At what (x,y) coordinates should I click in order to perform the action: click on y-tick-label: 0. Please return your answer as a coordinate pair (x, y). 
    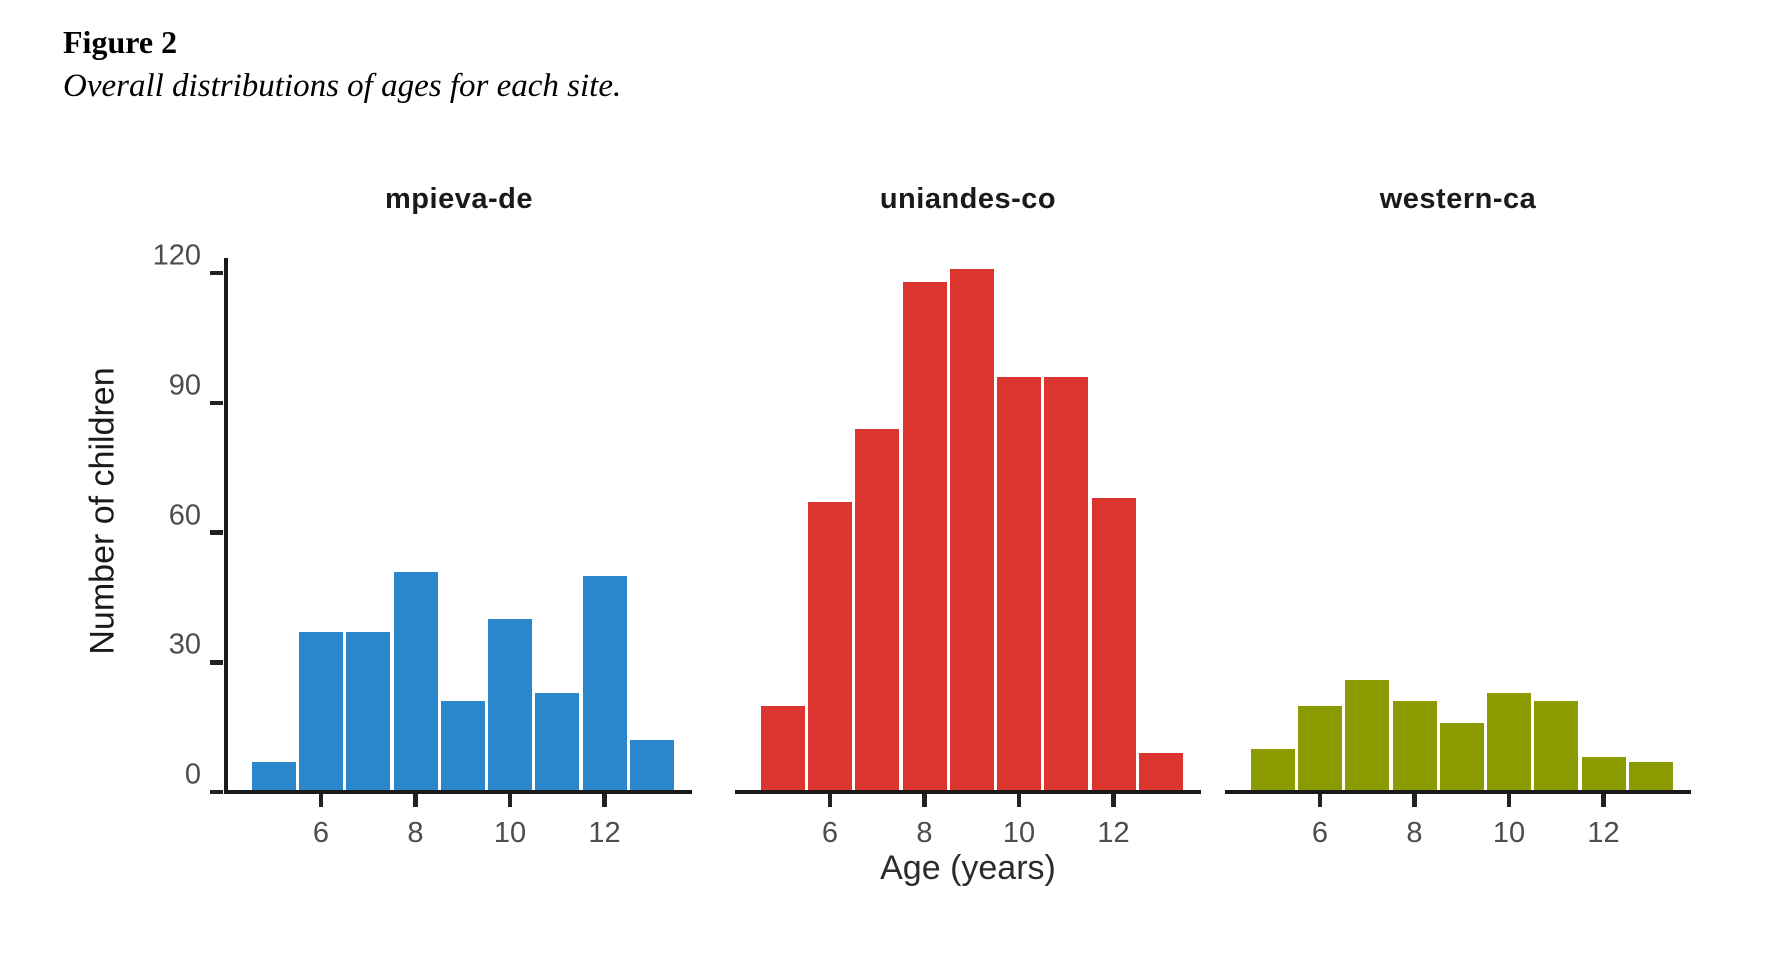
    Looking at the image, I should click on (192, 774).